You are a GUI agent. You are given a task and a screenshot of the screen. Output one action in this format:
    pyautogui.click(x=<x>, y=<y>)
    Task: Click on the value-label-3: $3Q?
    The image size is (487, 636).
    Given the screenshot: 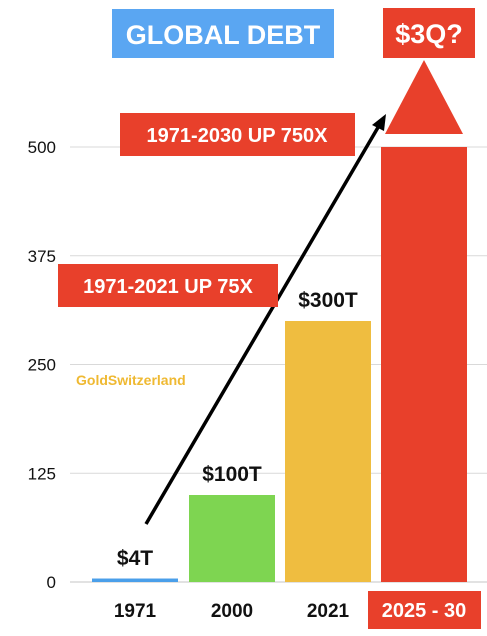 What is the action you would take?
    pyautogui.click(x=429, y=34)
    